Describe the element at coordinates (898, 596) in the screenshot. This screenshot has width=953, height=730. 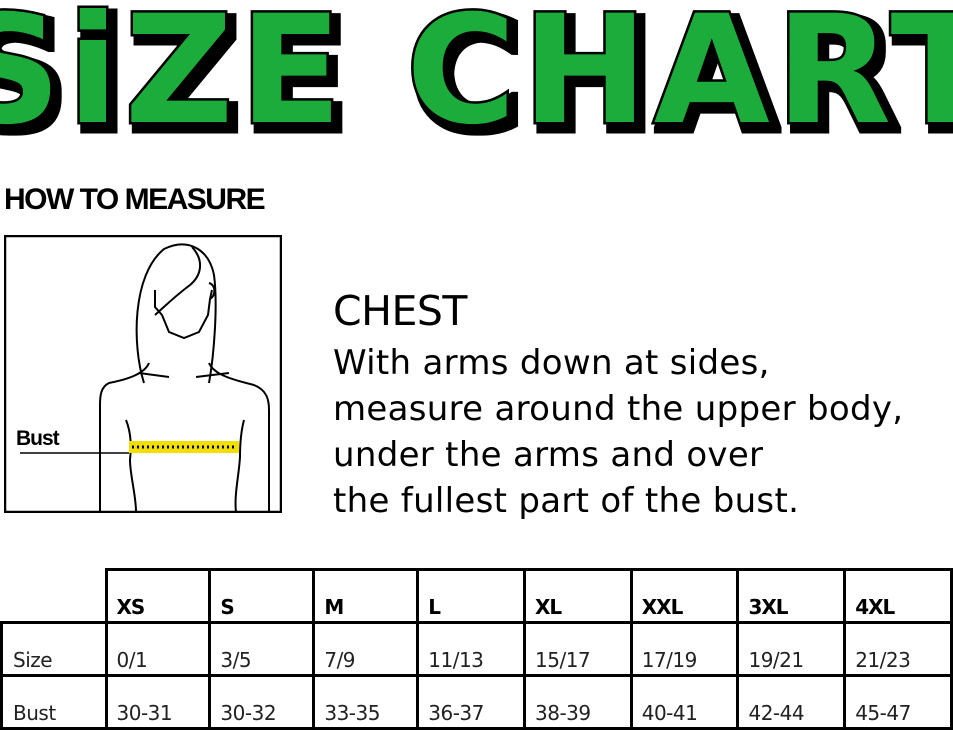
I see `column-header: 4XL` at that location.